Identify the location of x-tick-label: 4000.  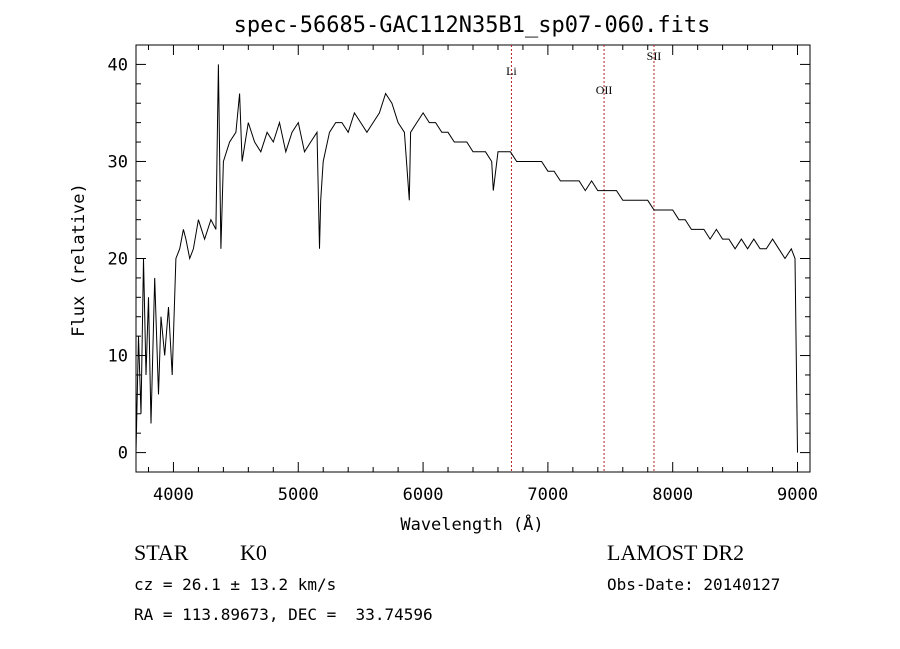
(173, 495).